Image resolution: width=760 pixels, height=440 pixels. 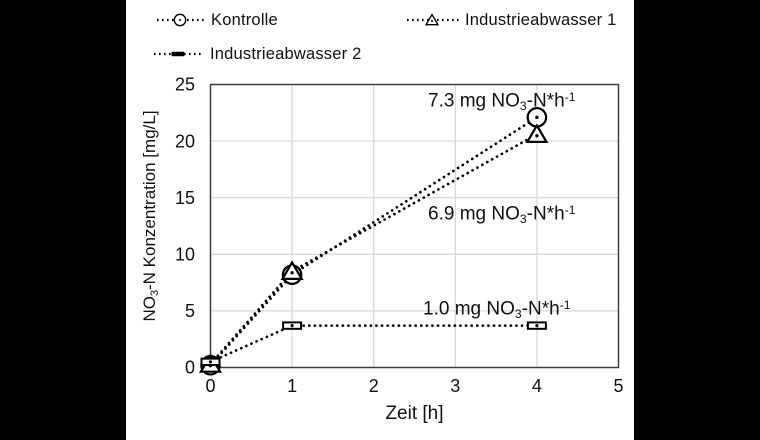 I want to click on x-tick-label-5: 5, so click(x=618, y=386).